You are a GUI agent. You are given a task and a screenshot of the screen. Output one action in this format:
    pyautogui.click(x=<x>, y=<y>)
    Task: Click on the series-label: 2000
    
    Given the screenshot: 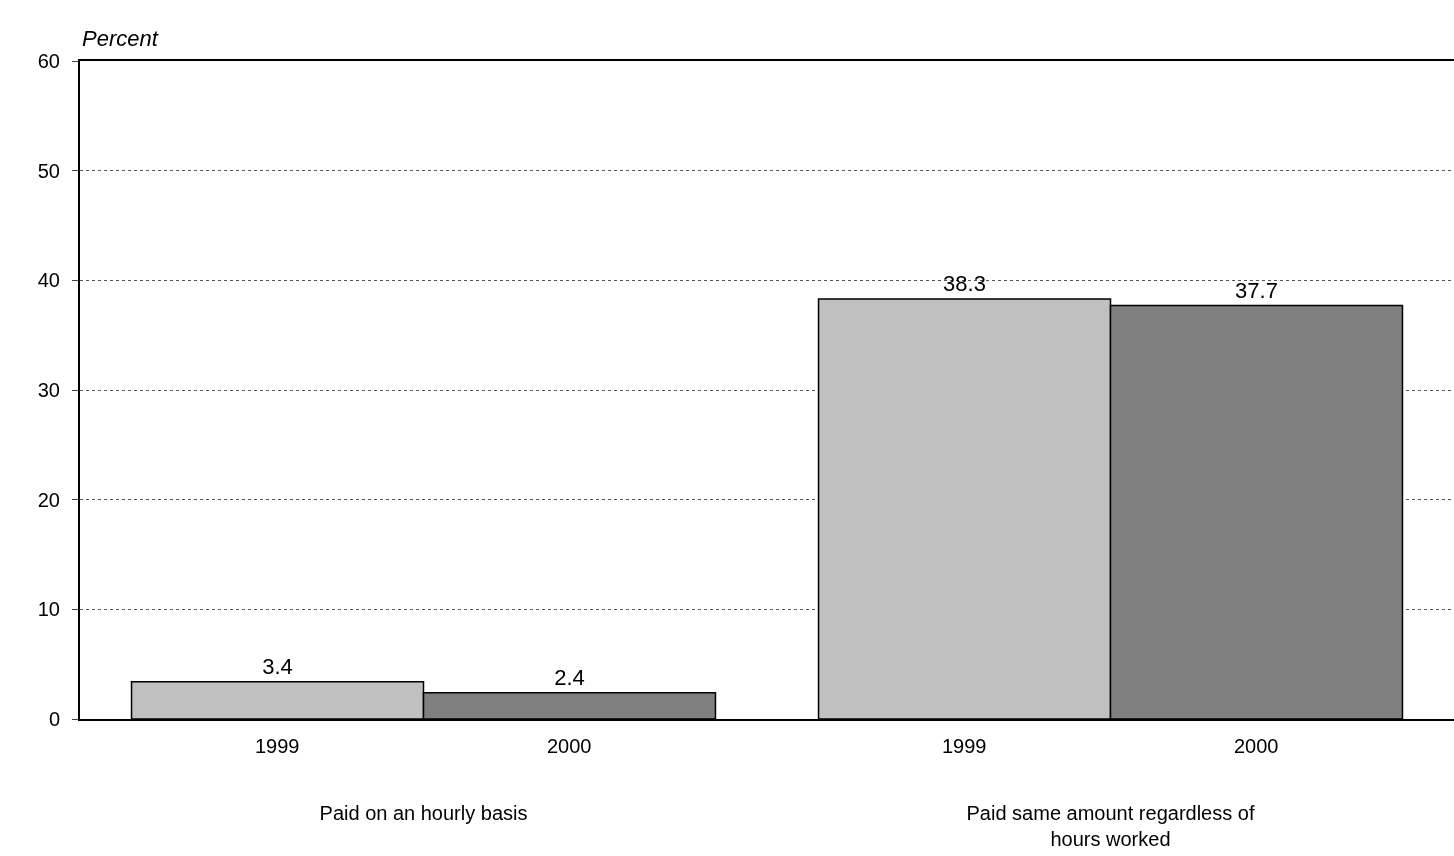 What is the action you would take?
    pyautogui.click(x=569, y=746)
    